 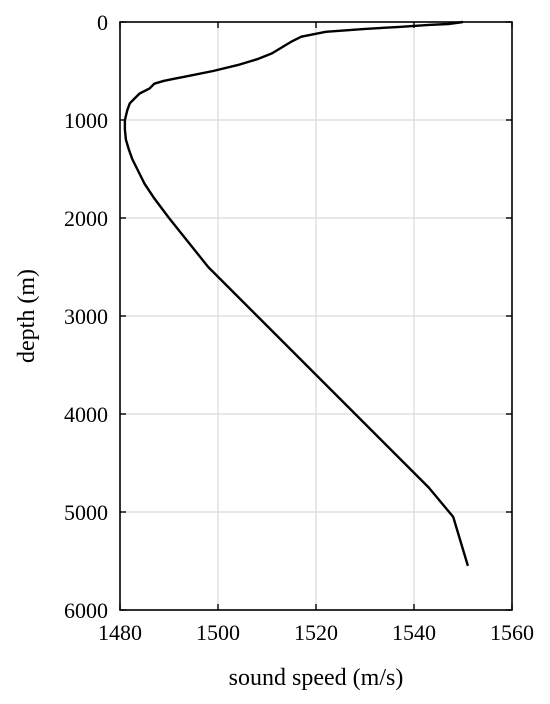 I want to click on y-tick-label: 2000, so click(x=86, y=218).